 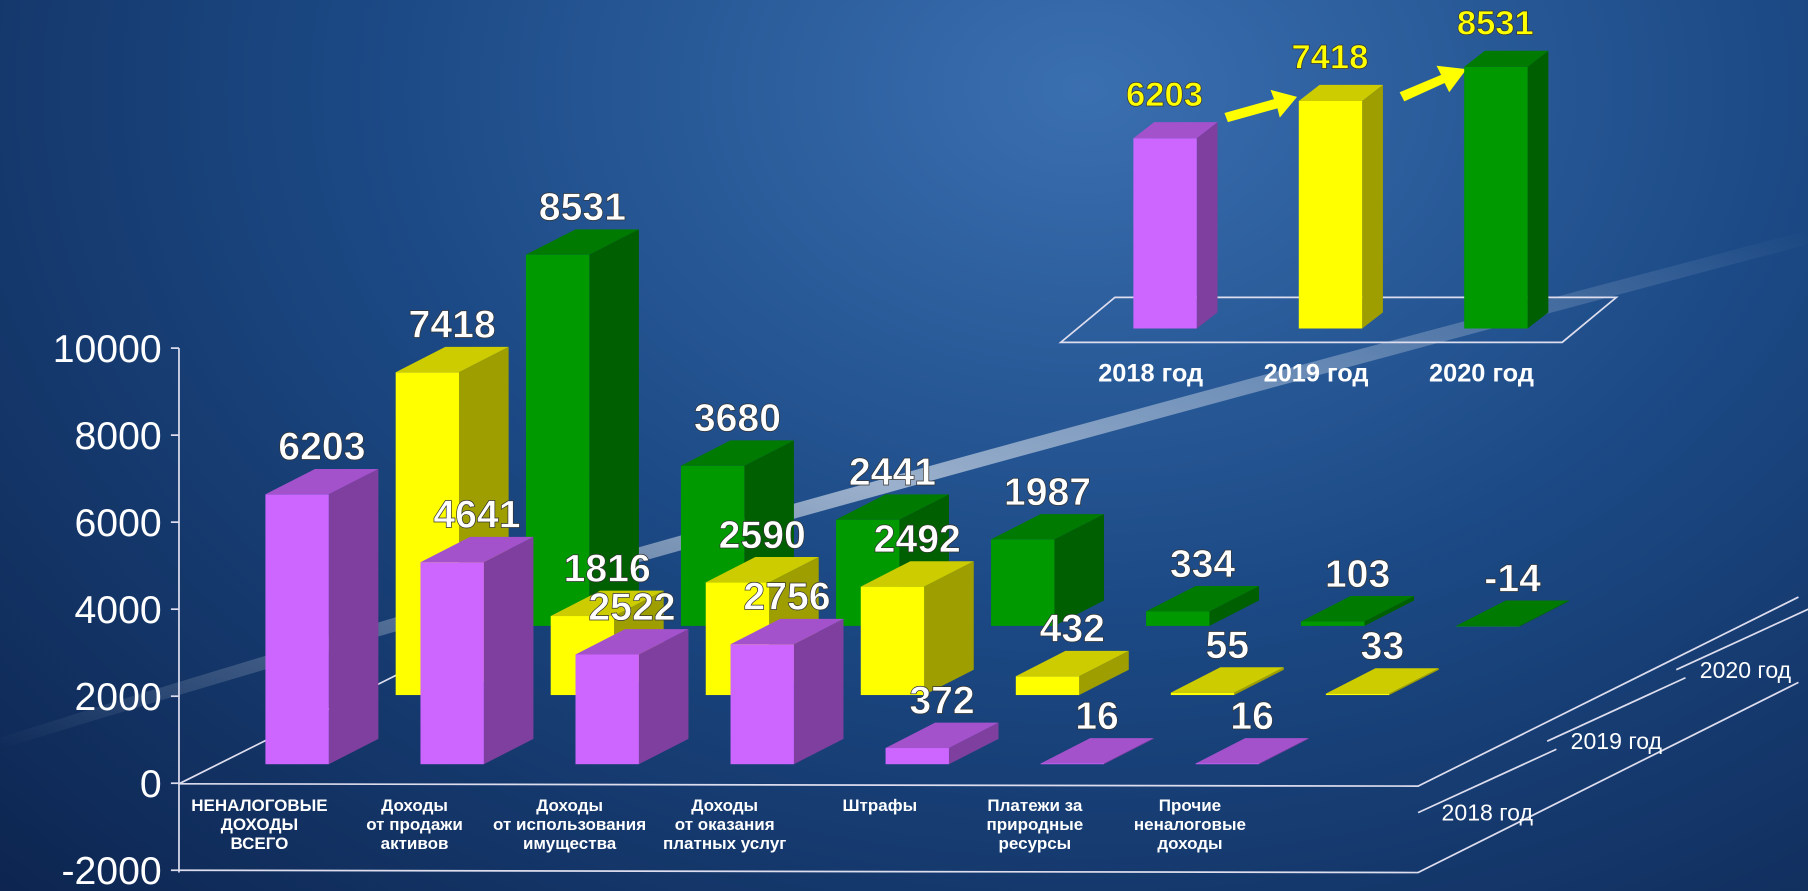 What do you see at coordinates (259, 824) in the screenshot?
I see `x-tick-label: НЕНАЛОГОВЫЕ ДОХОДЫ ВСЕГО` at bounding box center [259, 824].